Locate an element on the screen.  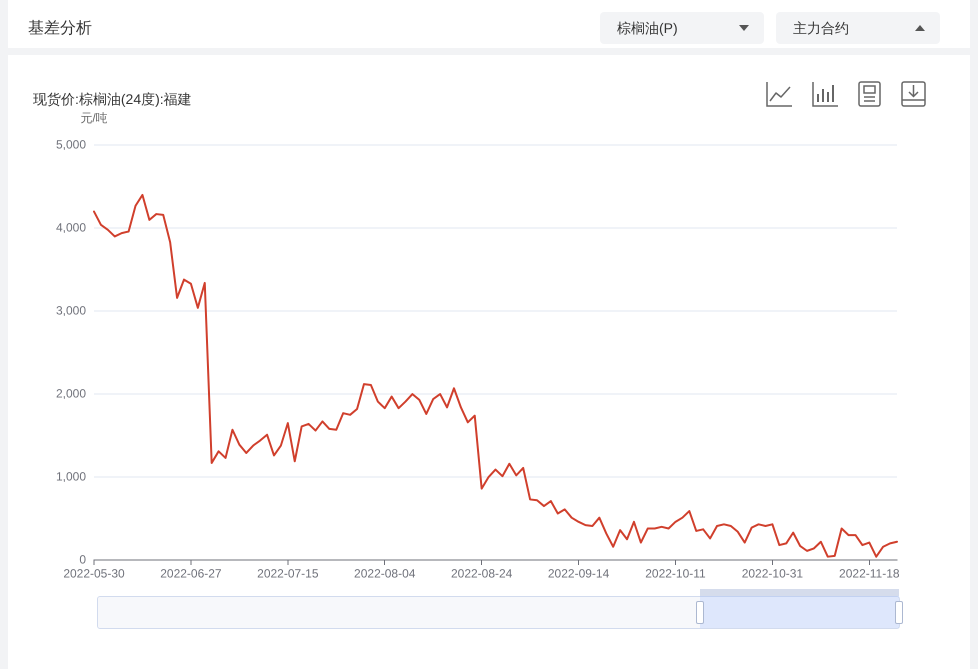
y-axis-title: 元/吨 is located at coordinates (94, 118).